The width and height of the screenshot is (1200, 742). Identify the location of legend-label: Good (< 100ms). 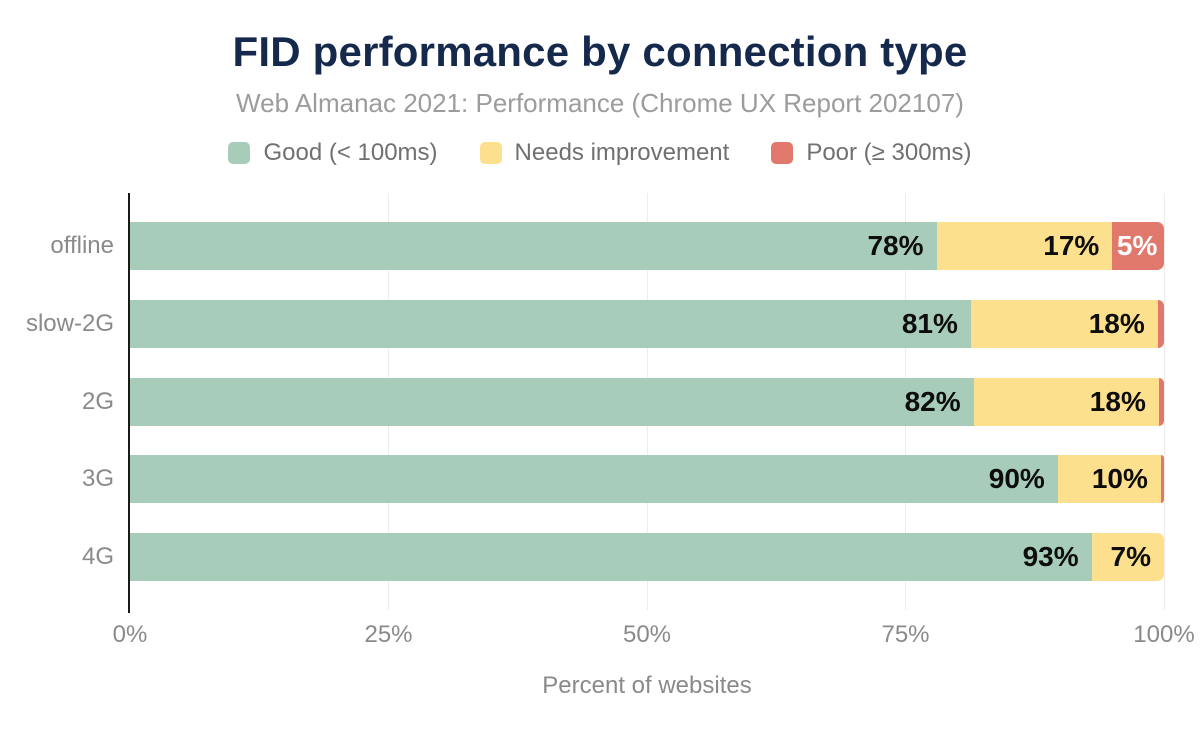
(350, 152).